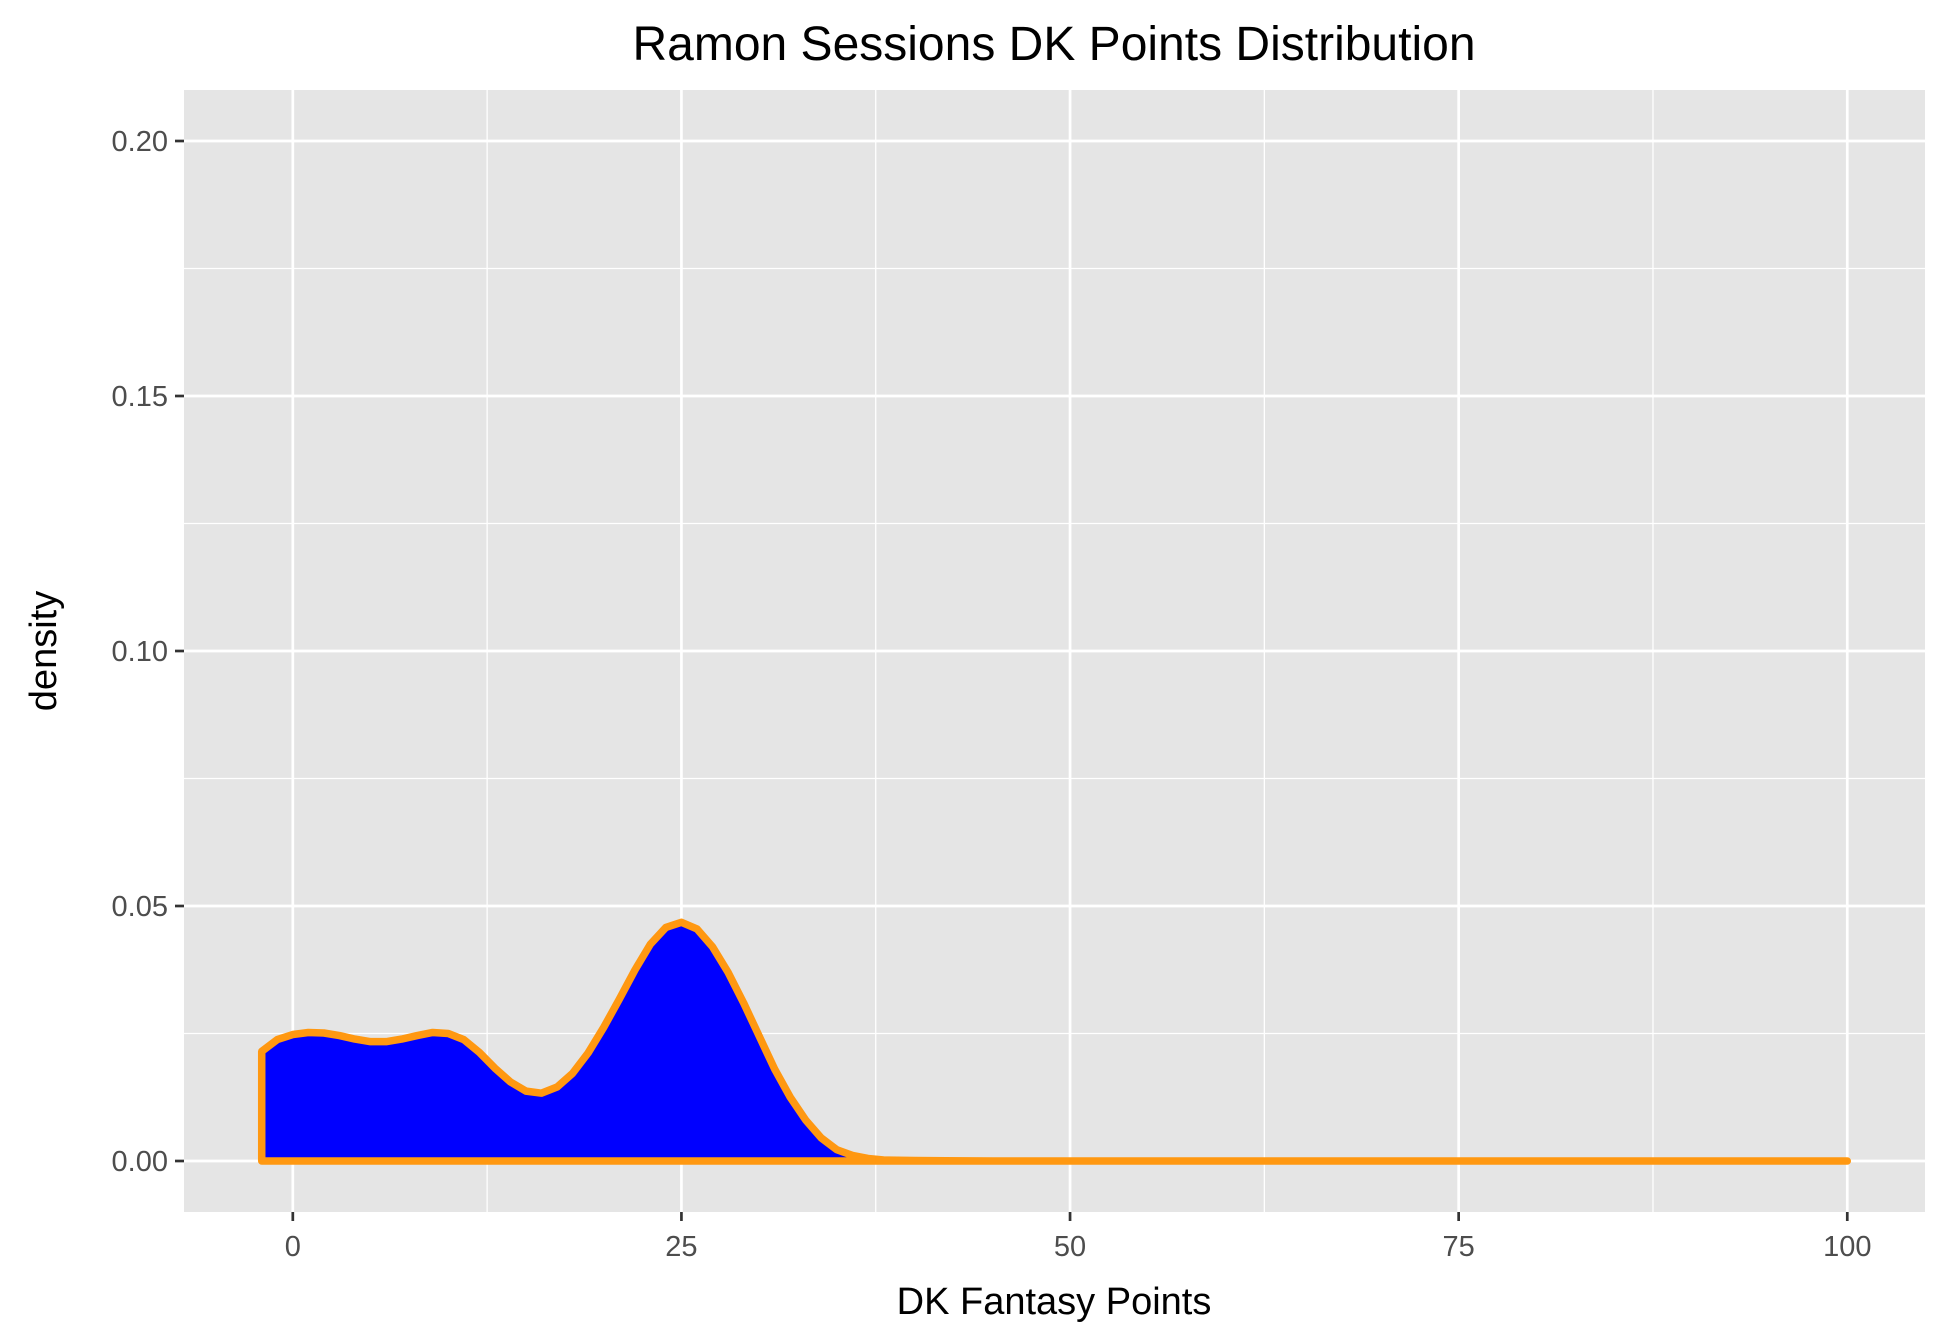  Describe the element at coordinates (1054, 1302) in the screenshot. I see `x-axis-title: DK Fantasy Points` at that location.